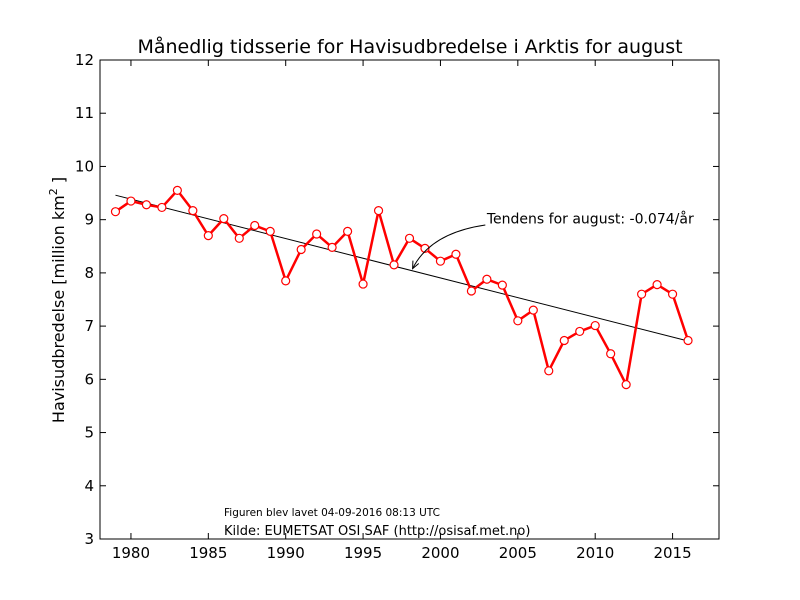 The image size is (800, 600). What do you see at coordinates (57, 300) in the screenshot?
I see `y-axis-label: Havisudbredelse [million km2 ]` at bounding box center [57, 300].